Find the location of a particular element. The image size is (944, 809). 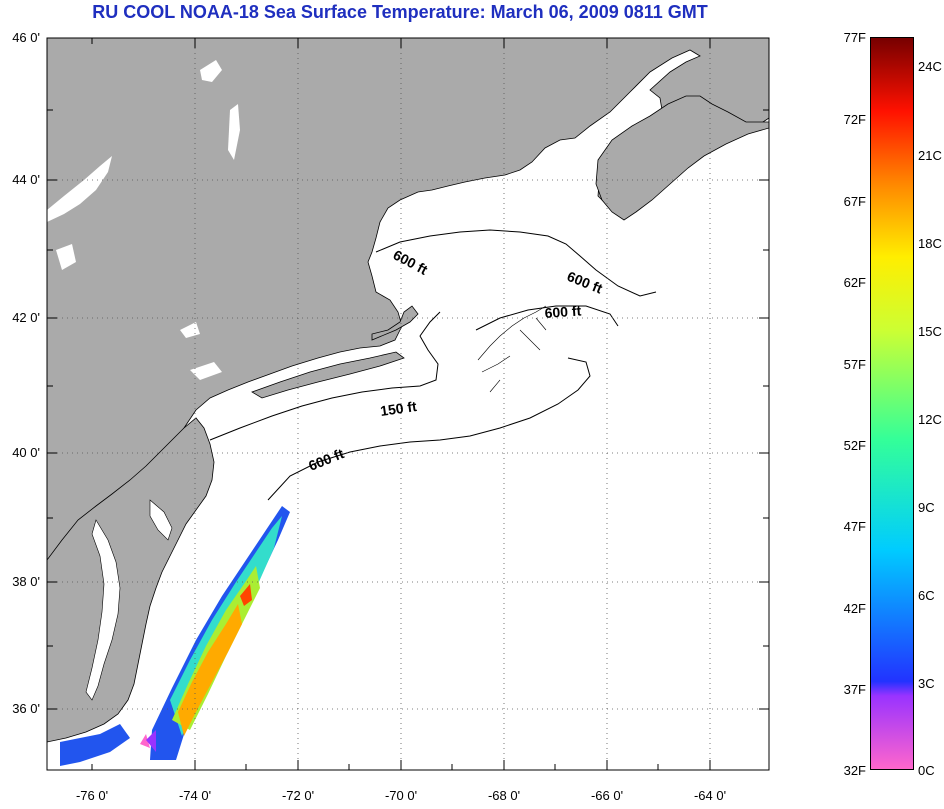

colorbar-label-c: 3C is located at coordinates (926, 683).